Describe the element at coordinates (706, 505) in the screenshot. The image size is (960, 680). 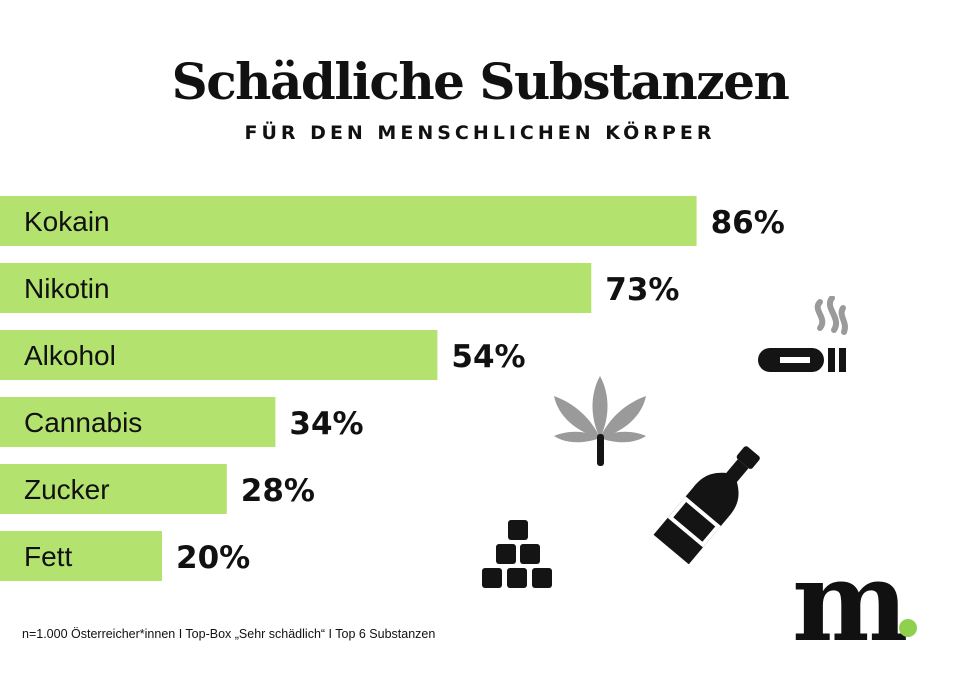
I see `bottle-icon` at that location.